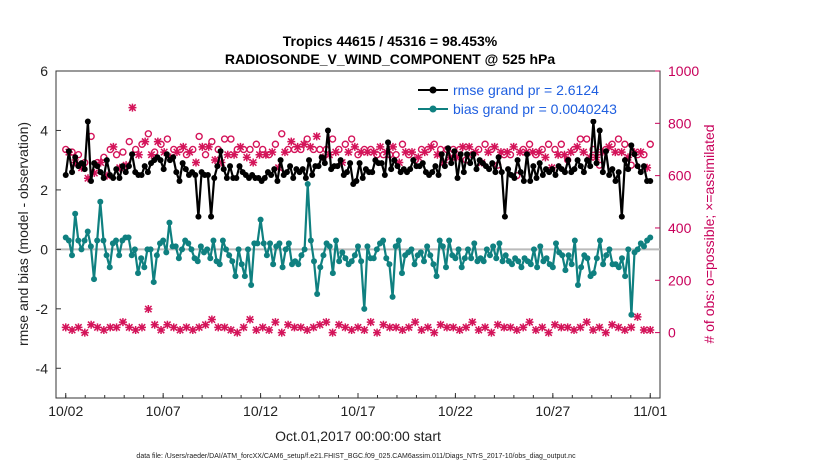  What do you see at coordinates (23, 234) in the screenshot?
I see `y-axis-label: rmse and bias (model - observation)` at bounding box center [23, 234].